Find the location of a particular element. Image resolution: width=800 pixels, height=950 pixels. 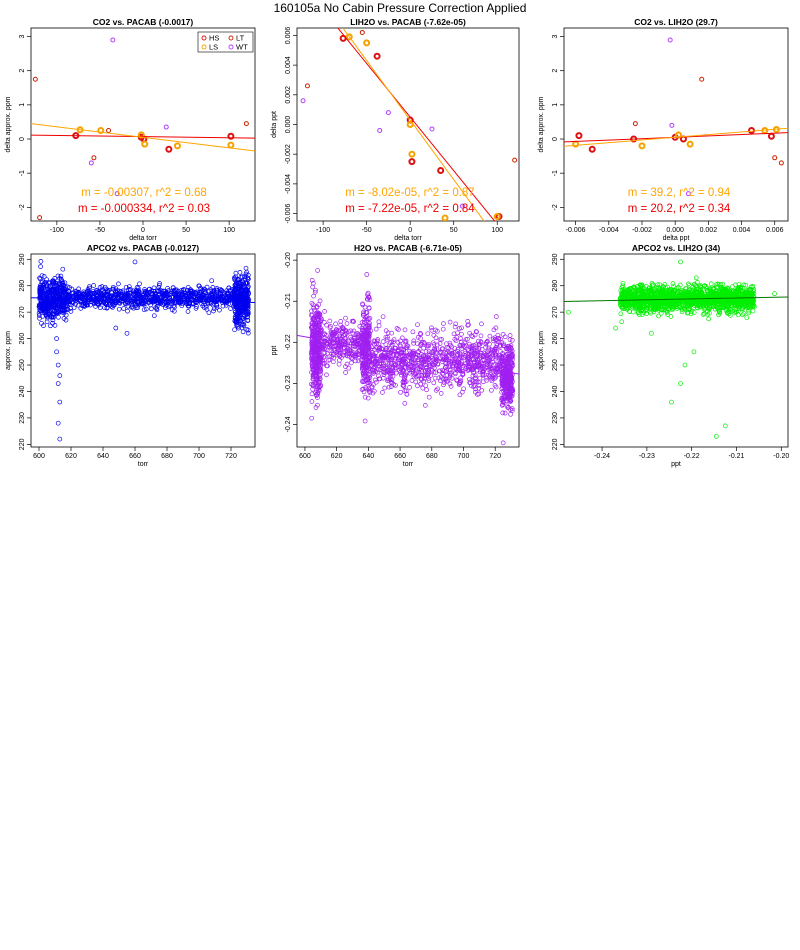

x-axis-label: ppt is located at coordinates (676, 464).